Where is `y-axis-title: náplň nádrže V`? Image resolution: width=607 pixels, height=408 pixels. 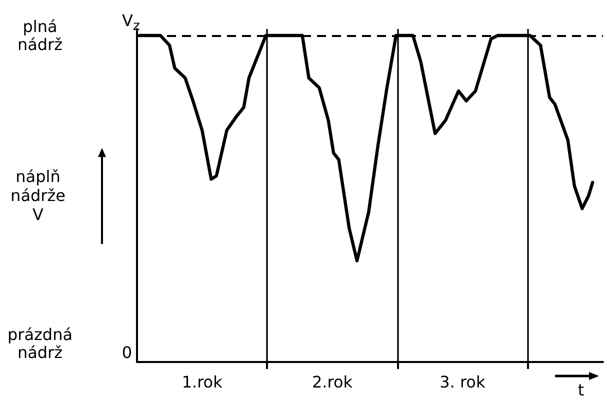 y-axis-title: náplň nádrže V is located at coordinates (38, 195).